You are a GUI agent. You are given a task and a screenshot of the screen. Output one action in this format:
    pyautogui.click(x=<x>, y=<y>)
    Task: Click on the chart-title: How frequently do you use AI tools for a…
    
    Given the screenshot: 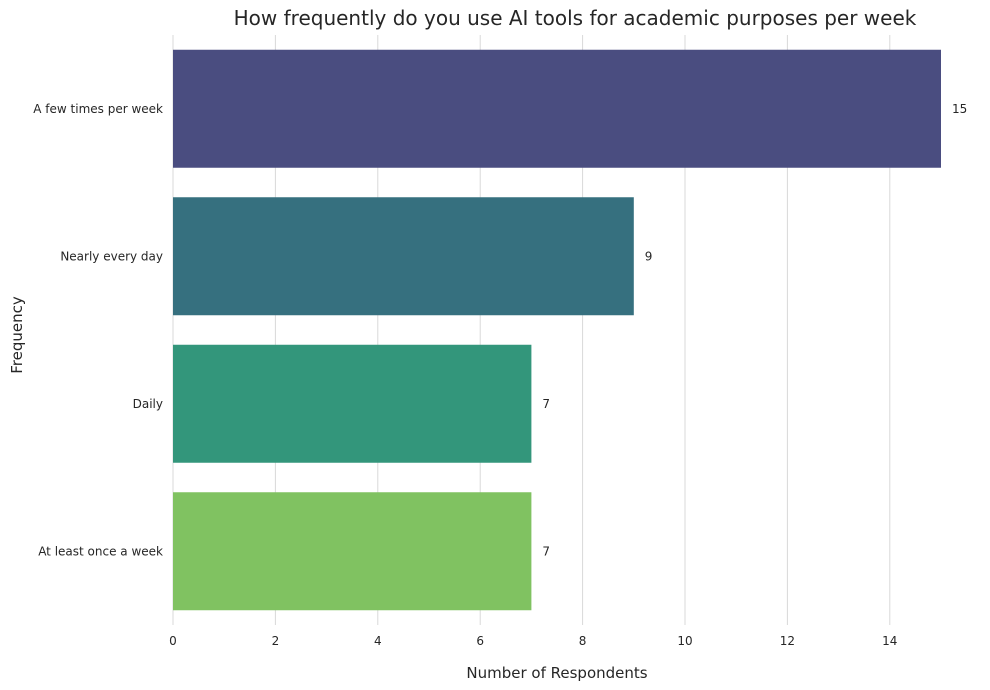 What is the action you would take?
    pyautogui.click(x=575, y=18)
    